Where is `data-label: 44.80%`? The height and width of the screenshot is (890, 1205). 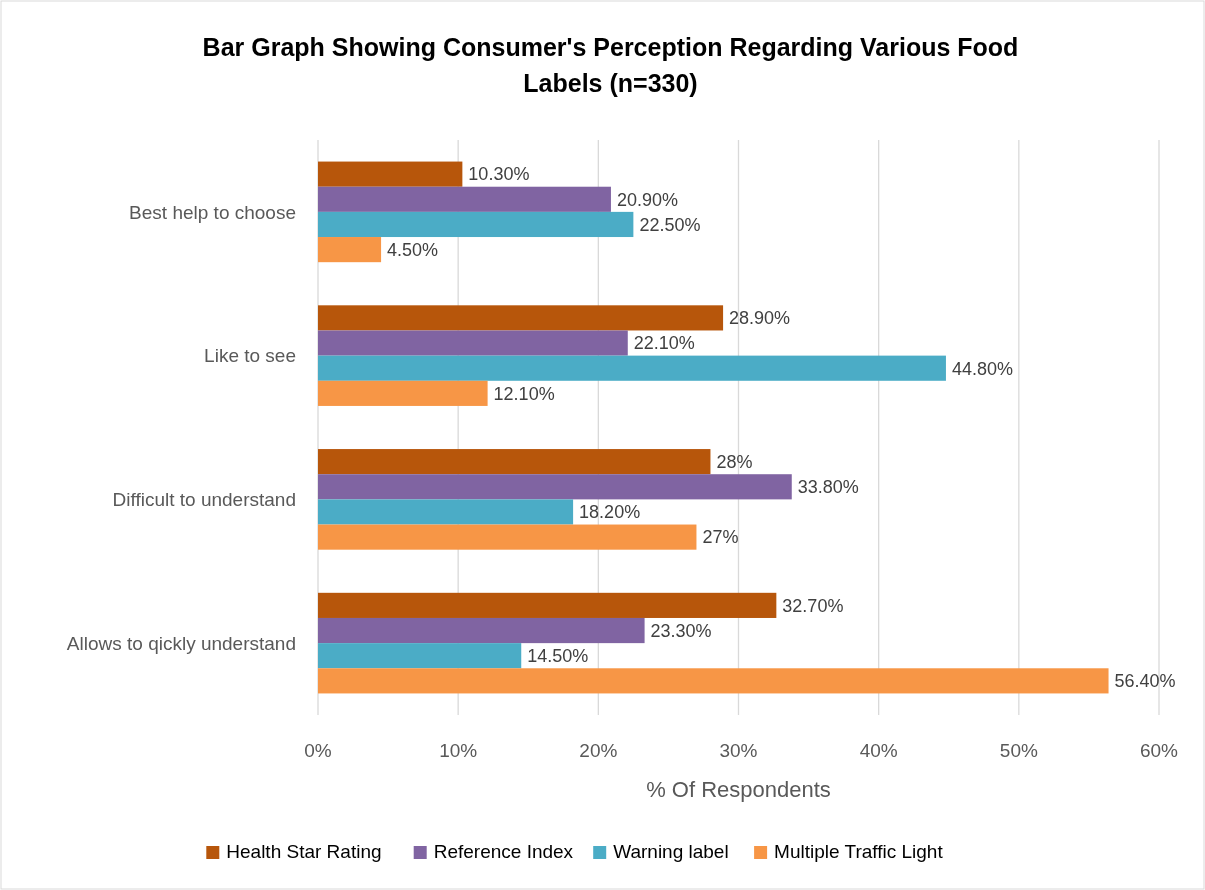
data-label: 44.80% is located at coordinates (982, 368).